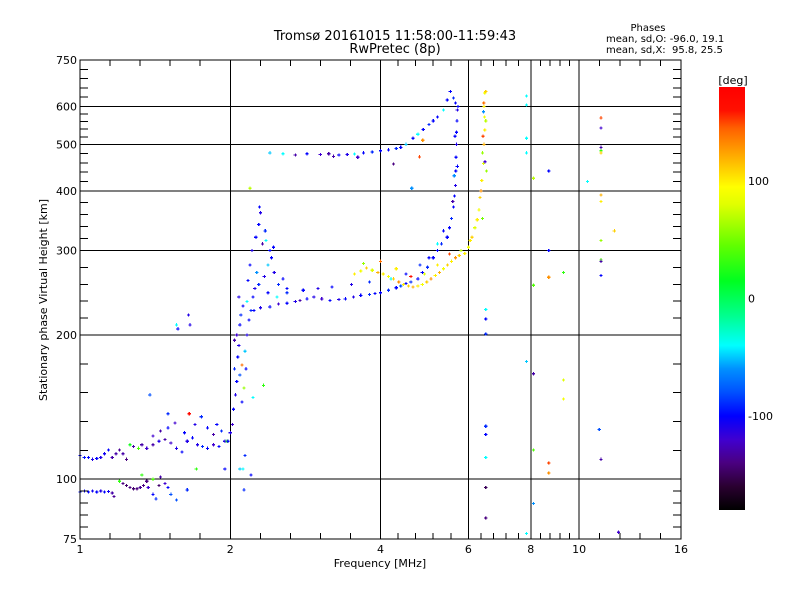 The height and width of the screenshot is (600, 800). Describe the element at coordinates (380, 563) in the screenshot. I see `x-axis-label: Frequency [MHz]` at that location.